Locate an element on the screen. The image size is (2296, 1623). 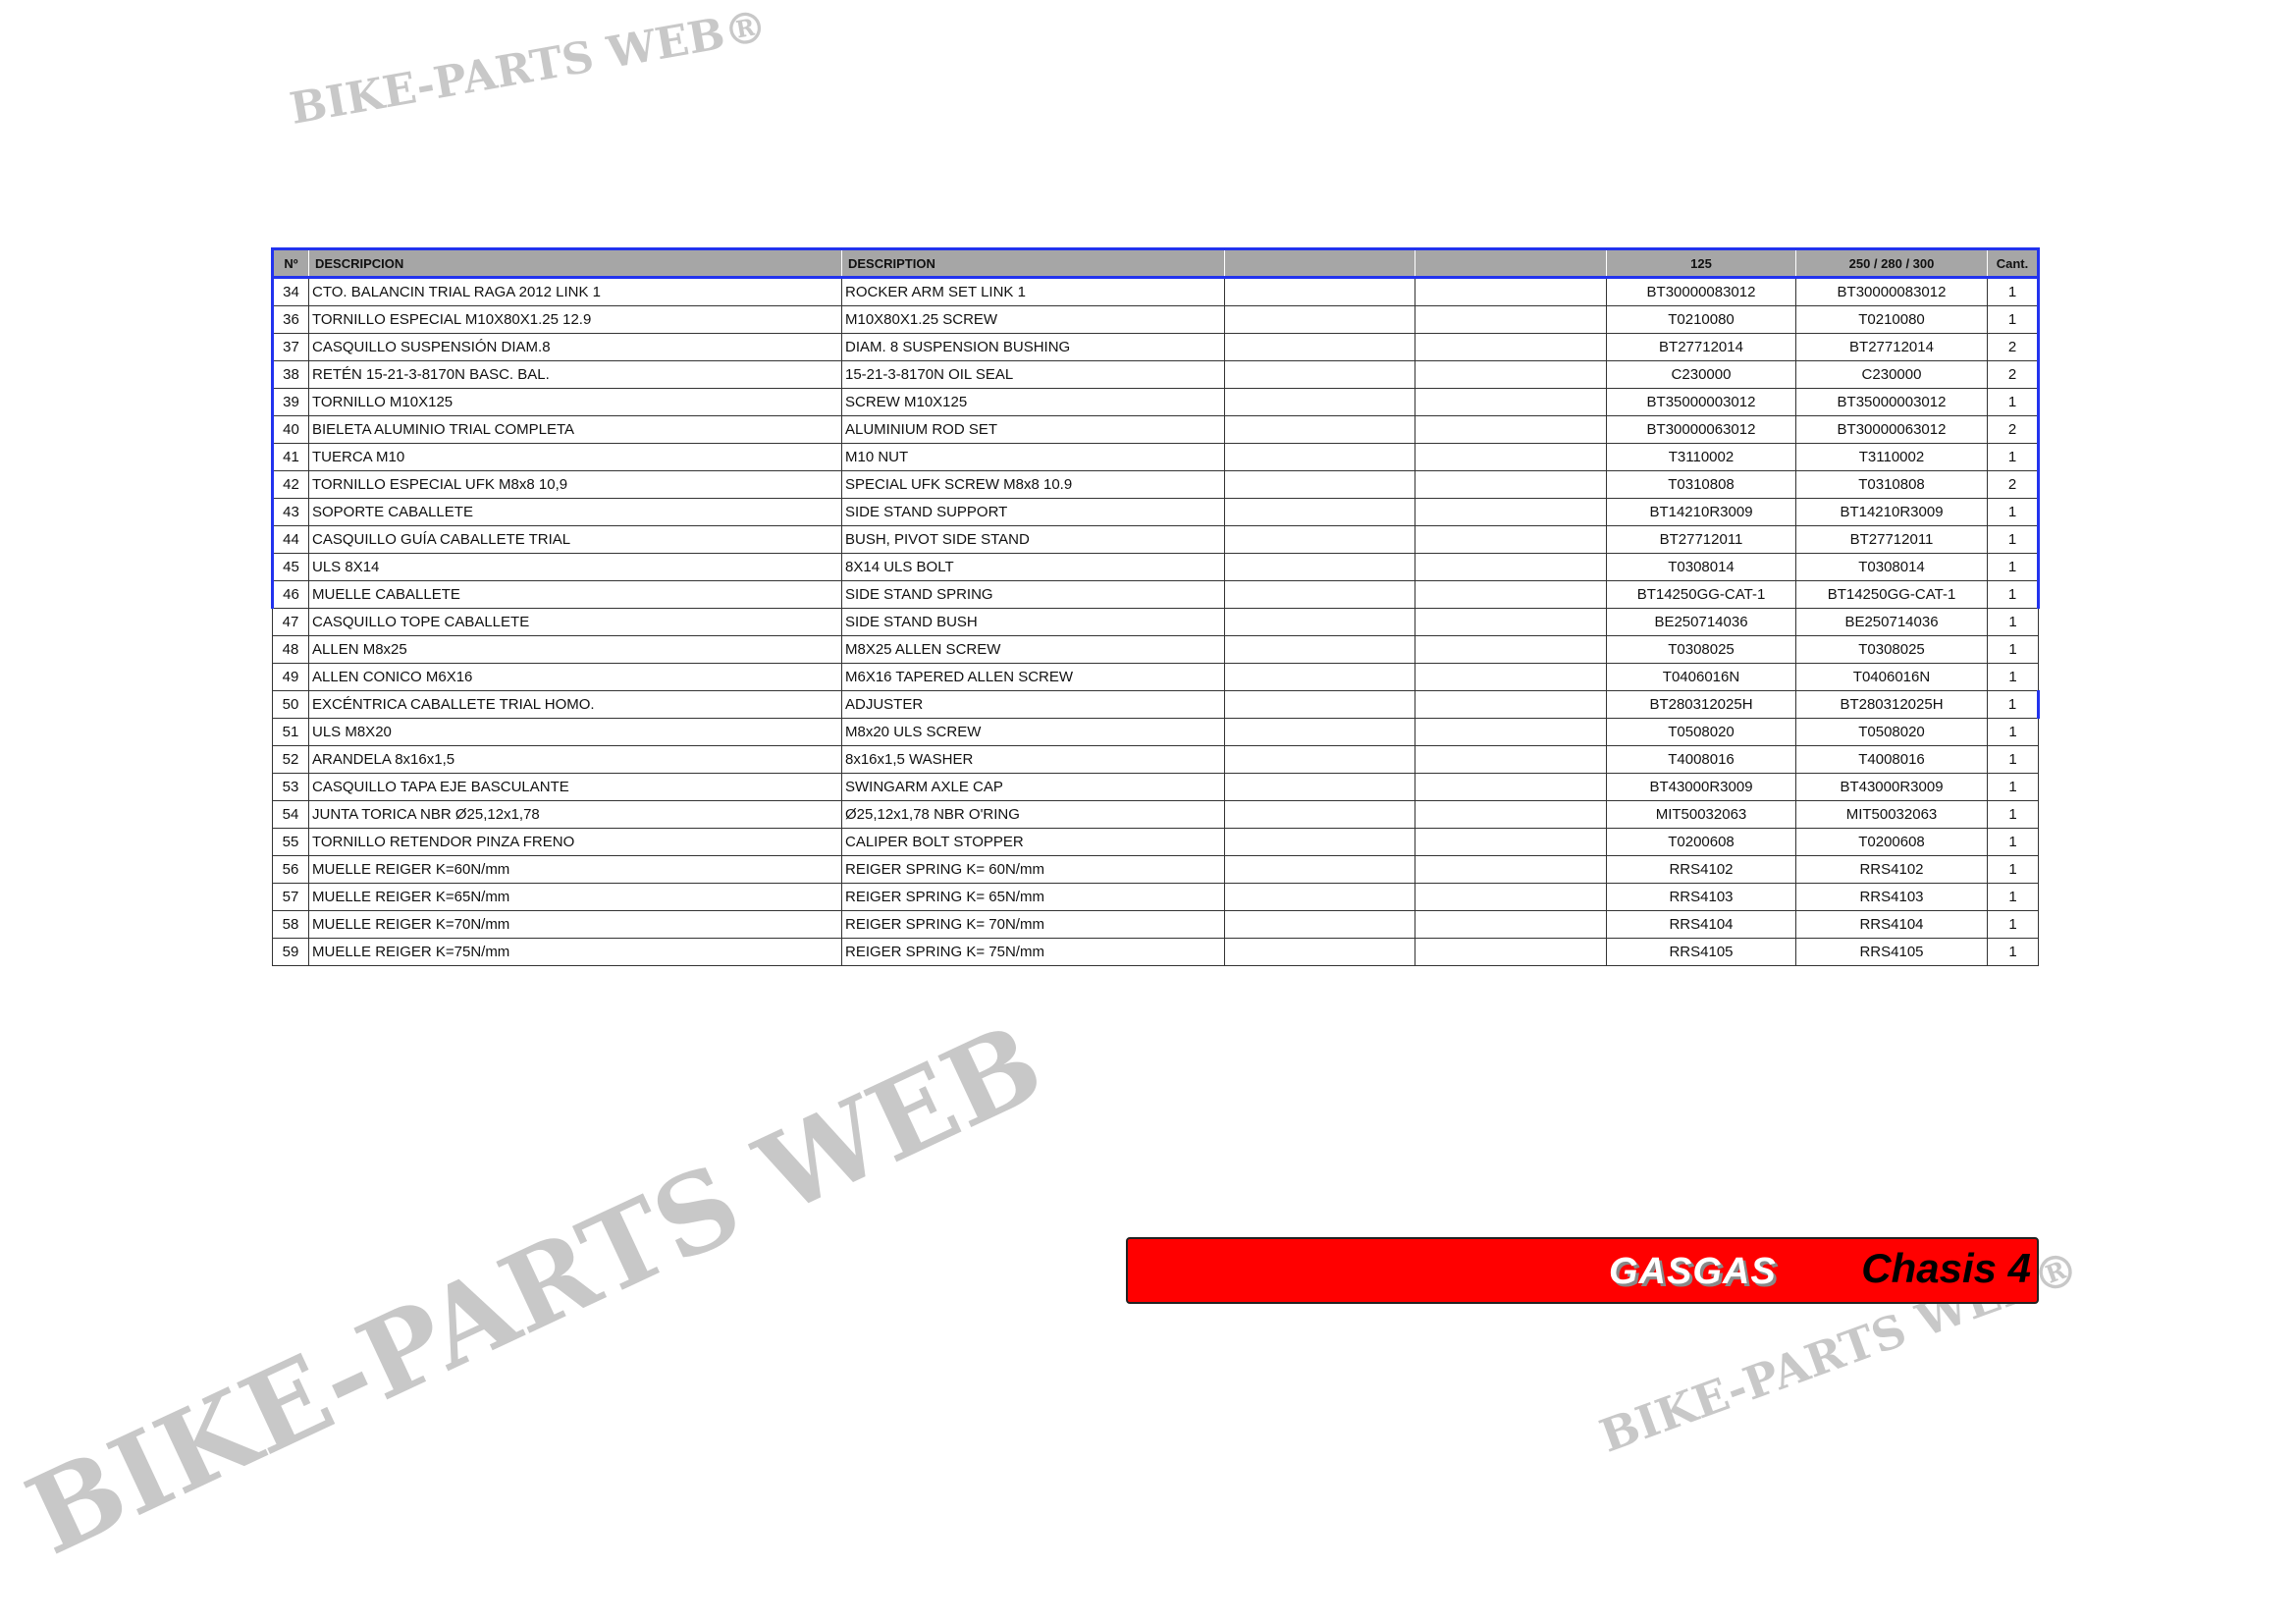
cell-col-125: BT27712011 is located at coordinates (1701, 540).